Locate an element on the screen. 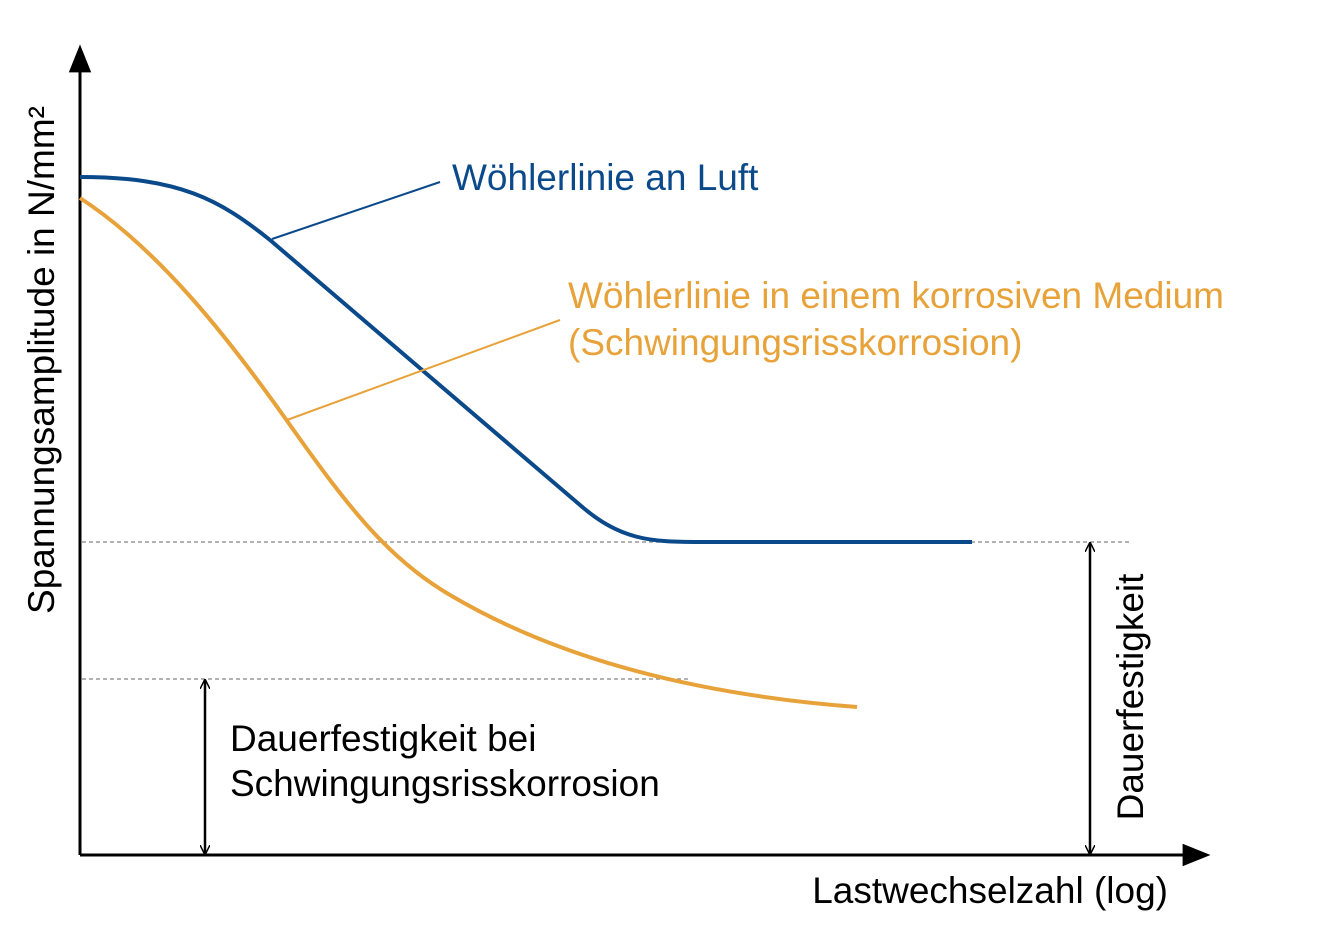  annotation: Dauerfestigkeit is located at coordinates (1130, 697).